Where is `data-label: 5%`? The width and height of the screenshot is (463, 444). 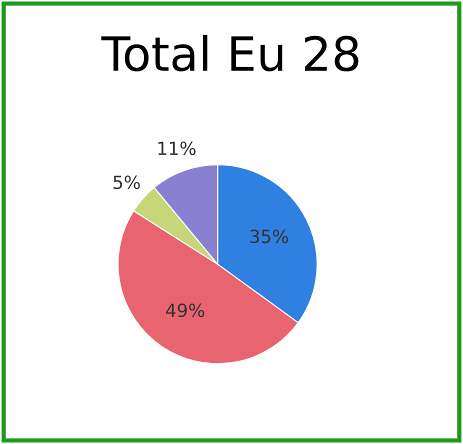 data-label: 5% is located at coordinates (127, 182).